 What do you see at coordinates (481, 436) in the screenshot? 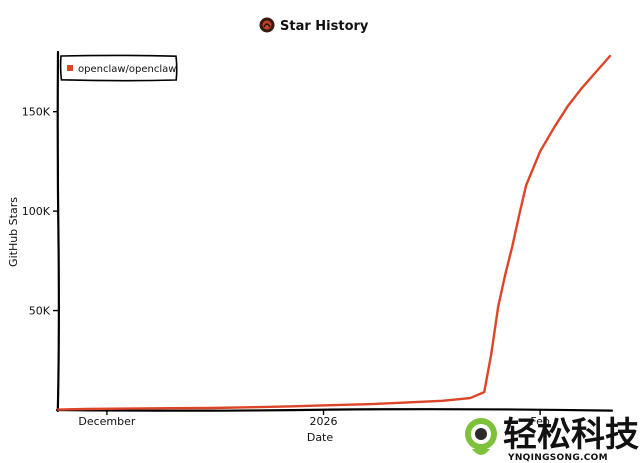
I see `watermark-logo-icon` at bounding box center [481, 436].